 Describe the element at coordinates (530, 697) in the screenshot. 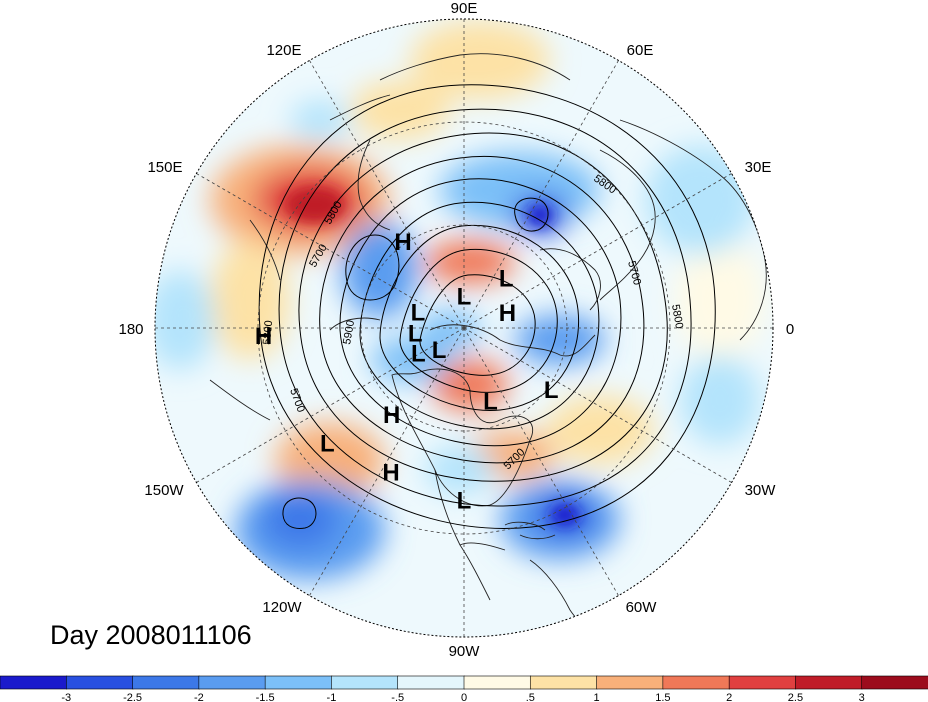

I see `colorbar-tick-label: .5` at that location.